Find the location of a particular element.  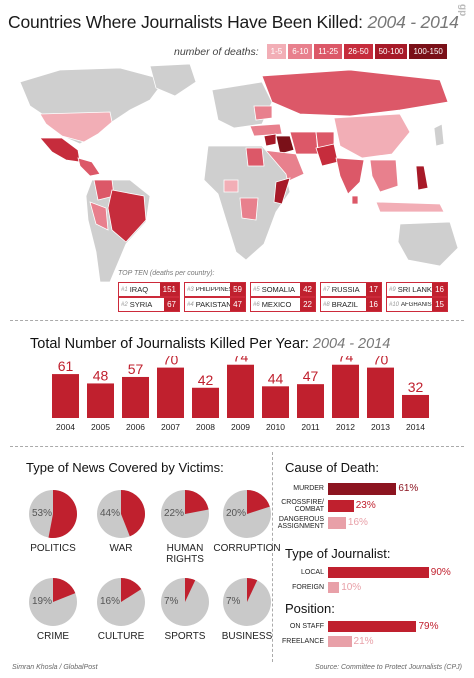

top-ten-country: PAKISTAN is located at coordinates (213, 304).